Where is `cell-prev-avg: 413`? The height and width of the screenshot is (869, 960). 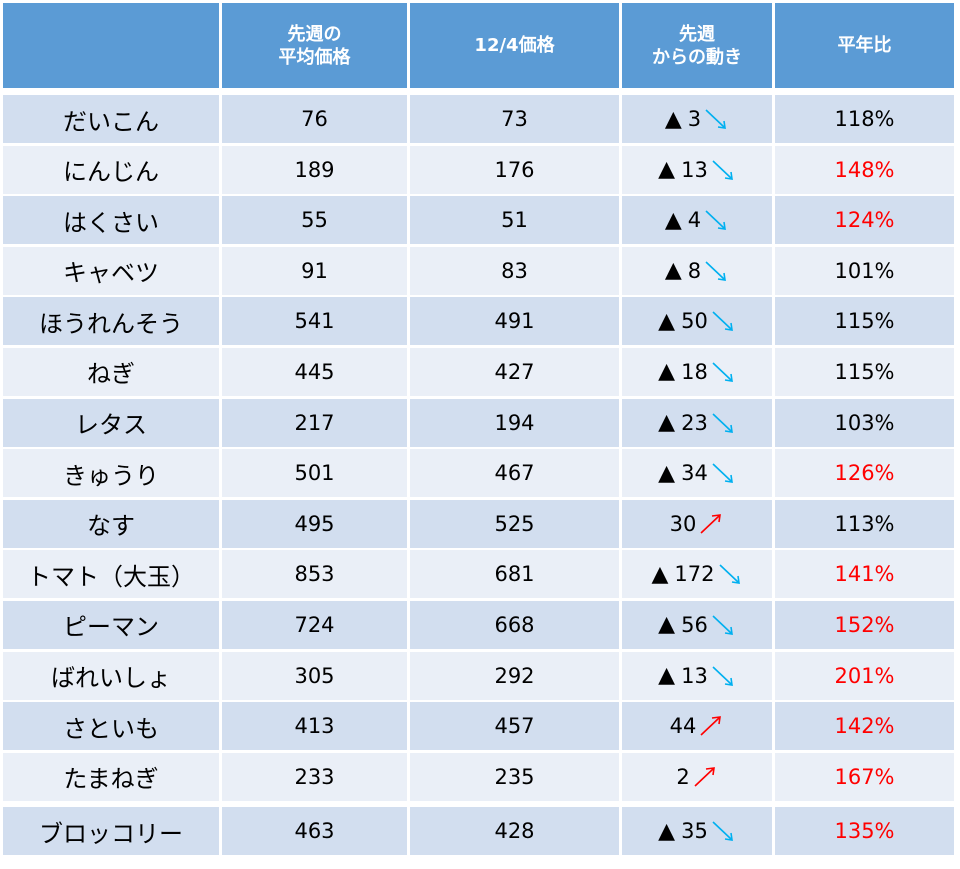
cell-prev-avg: 413 is located at coordinates (316, 726).